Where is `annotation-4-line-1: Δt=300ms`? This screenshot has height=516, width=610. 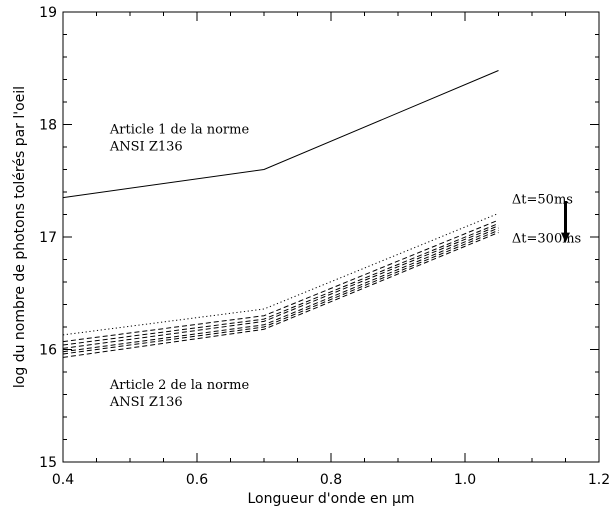 annotation-4-line-1: Δt=300ms is located at coordinates (546, 239).